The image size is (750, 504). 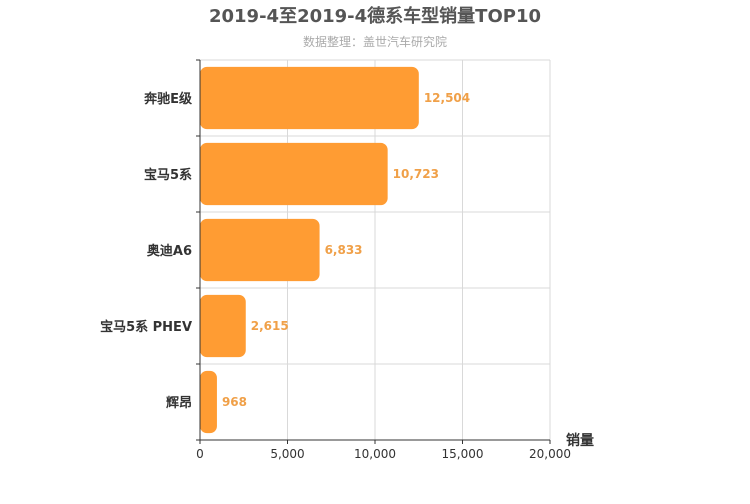 What do you see at coordinates (168, 175) in the screenshot?
I see `category-label-1: 宝马5系` at bounding box center [168, 175].